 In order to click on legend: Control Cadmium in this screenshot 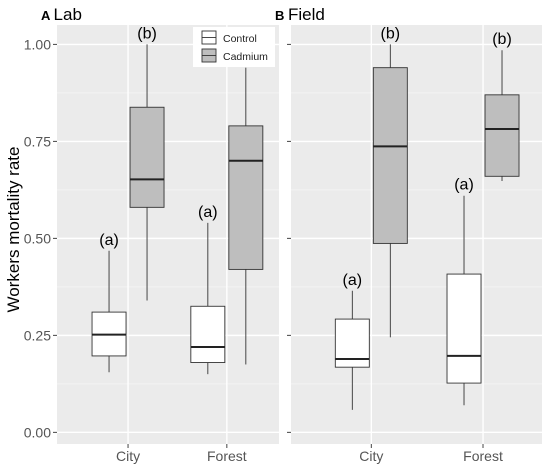, I will do `click(234, 47)`.